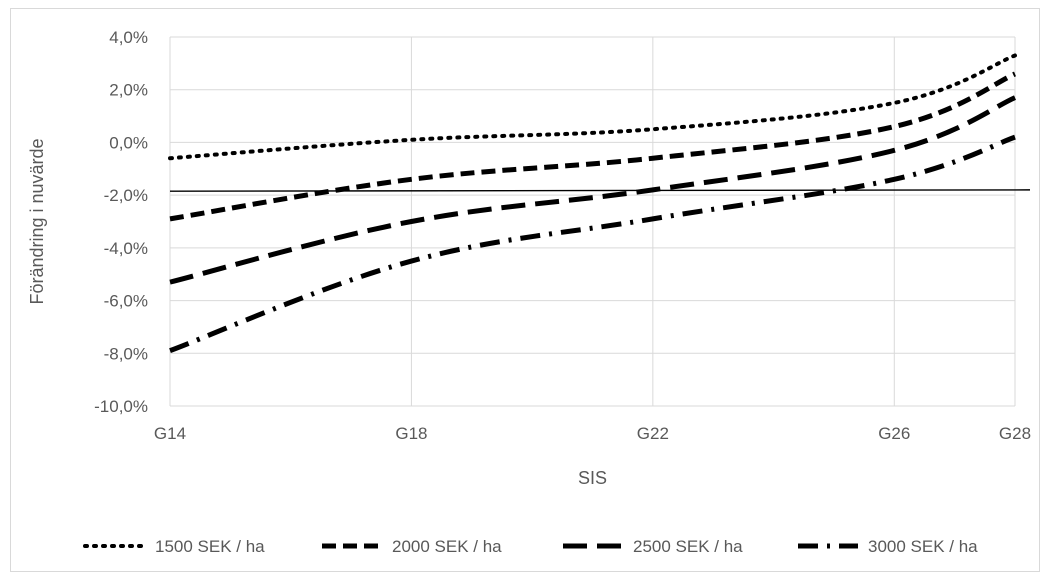 Image resolution: width=1056 pixels, height=579 pixels. I want to click on y-tick-label: -6,0%, so click(126, 301).